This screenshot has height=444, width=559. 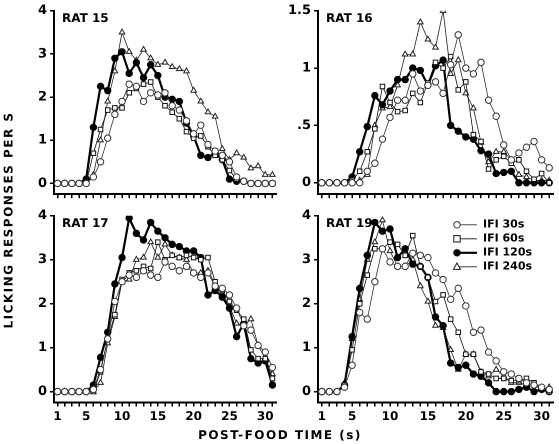 I want to click on x-axis-title: POST-FOOD TIME (s), so click(x=280, y=435).